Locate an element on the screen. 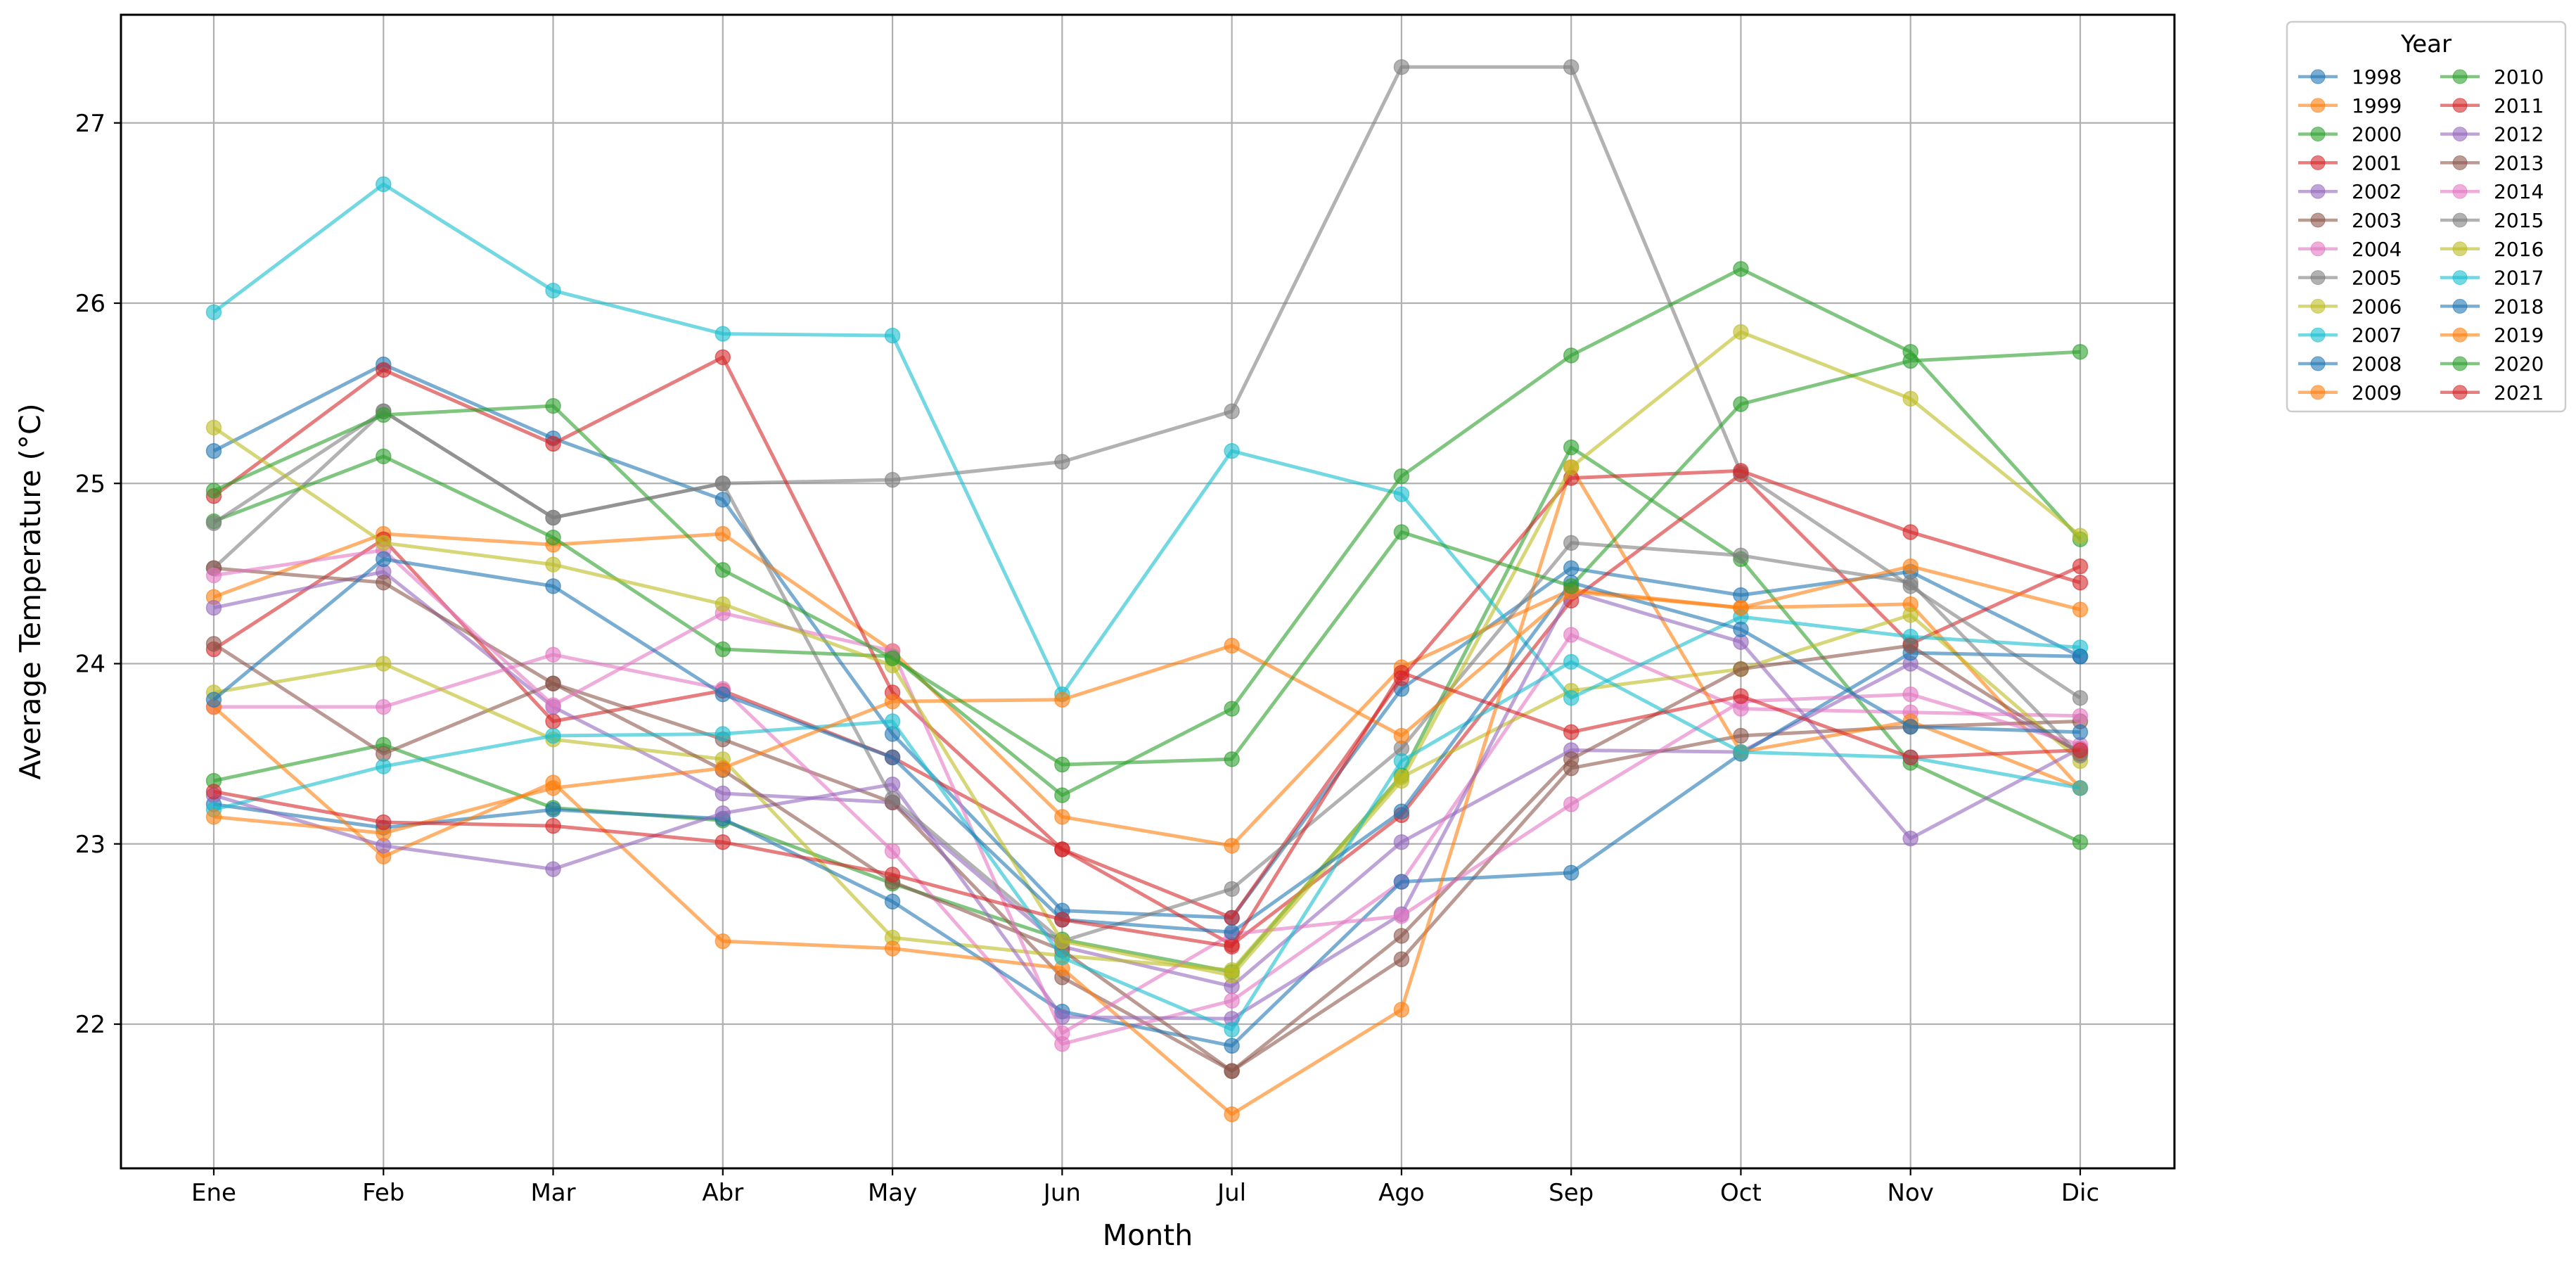 This screenshot has height=1264, width=2576. legend-label: 2008 is located at coordinates (2377, 364).